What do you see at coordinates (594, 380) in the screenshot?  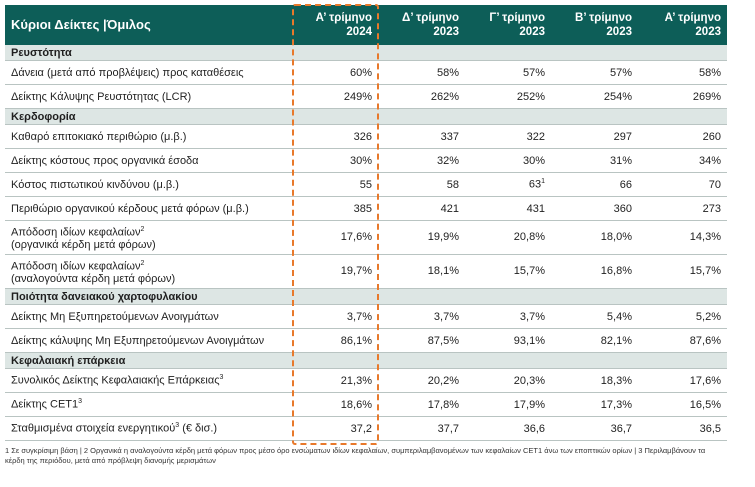 I see `value-cell: 18,3%` at bounding box center [594, 380].